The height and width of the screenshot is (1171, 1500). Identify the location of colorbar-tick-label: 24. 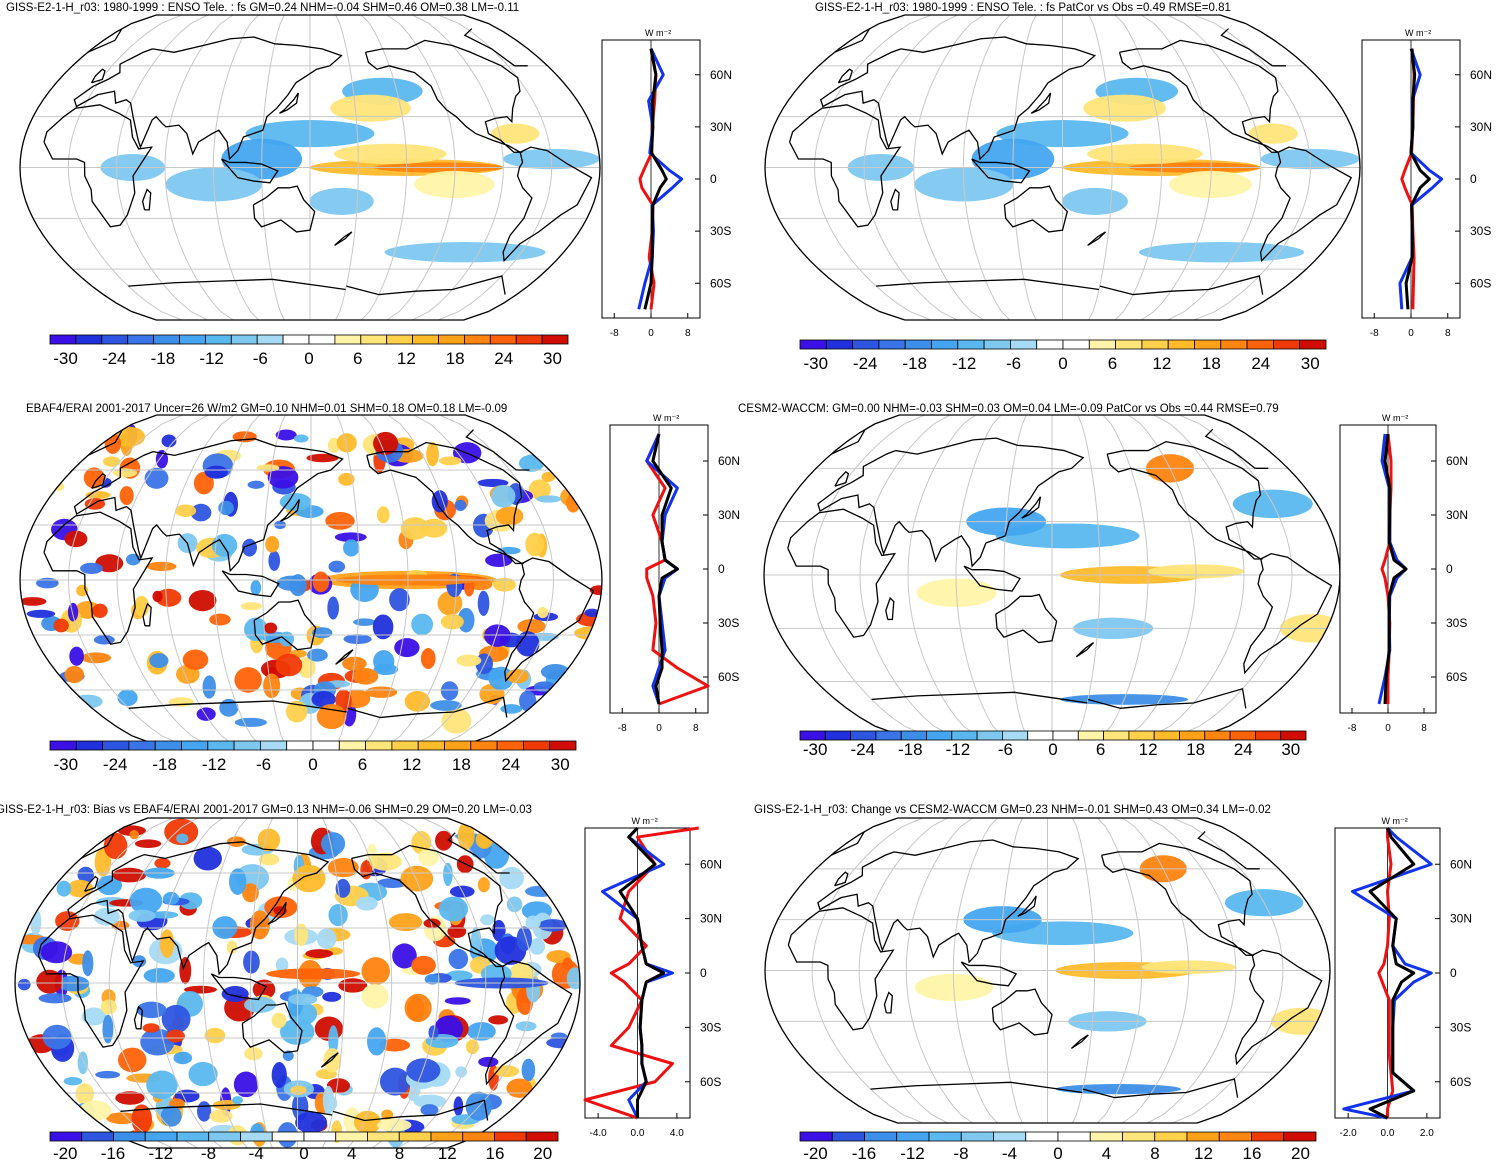
(1260, 363).